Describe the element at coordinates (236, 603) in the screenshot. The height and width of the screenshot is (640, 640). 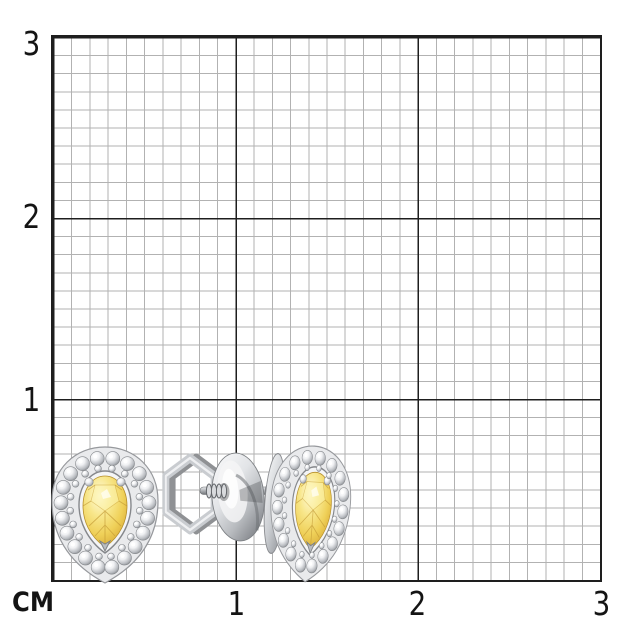
I see `x-axis-tick-1: 1` at that location.